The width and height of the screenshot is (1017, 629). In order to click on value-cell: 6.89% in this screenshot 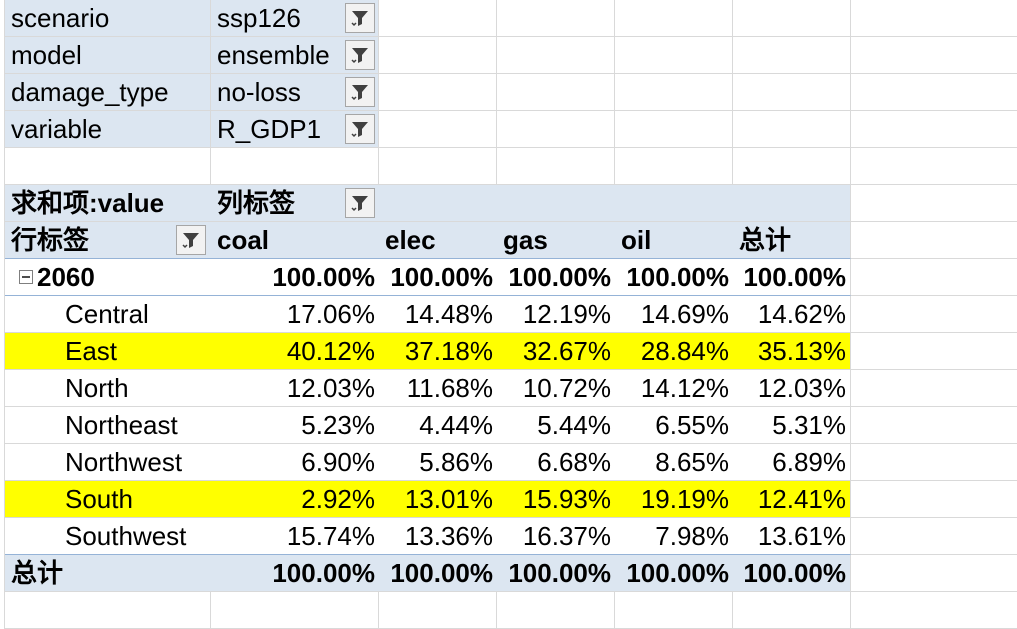, I will do `click(792, 462)`.